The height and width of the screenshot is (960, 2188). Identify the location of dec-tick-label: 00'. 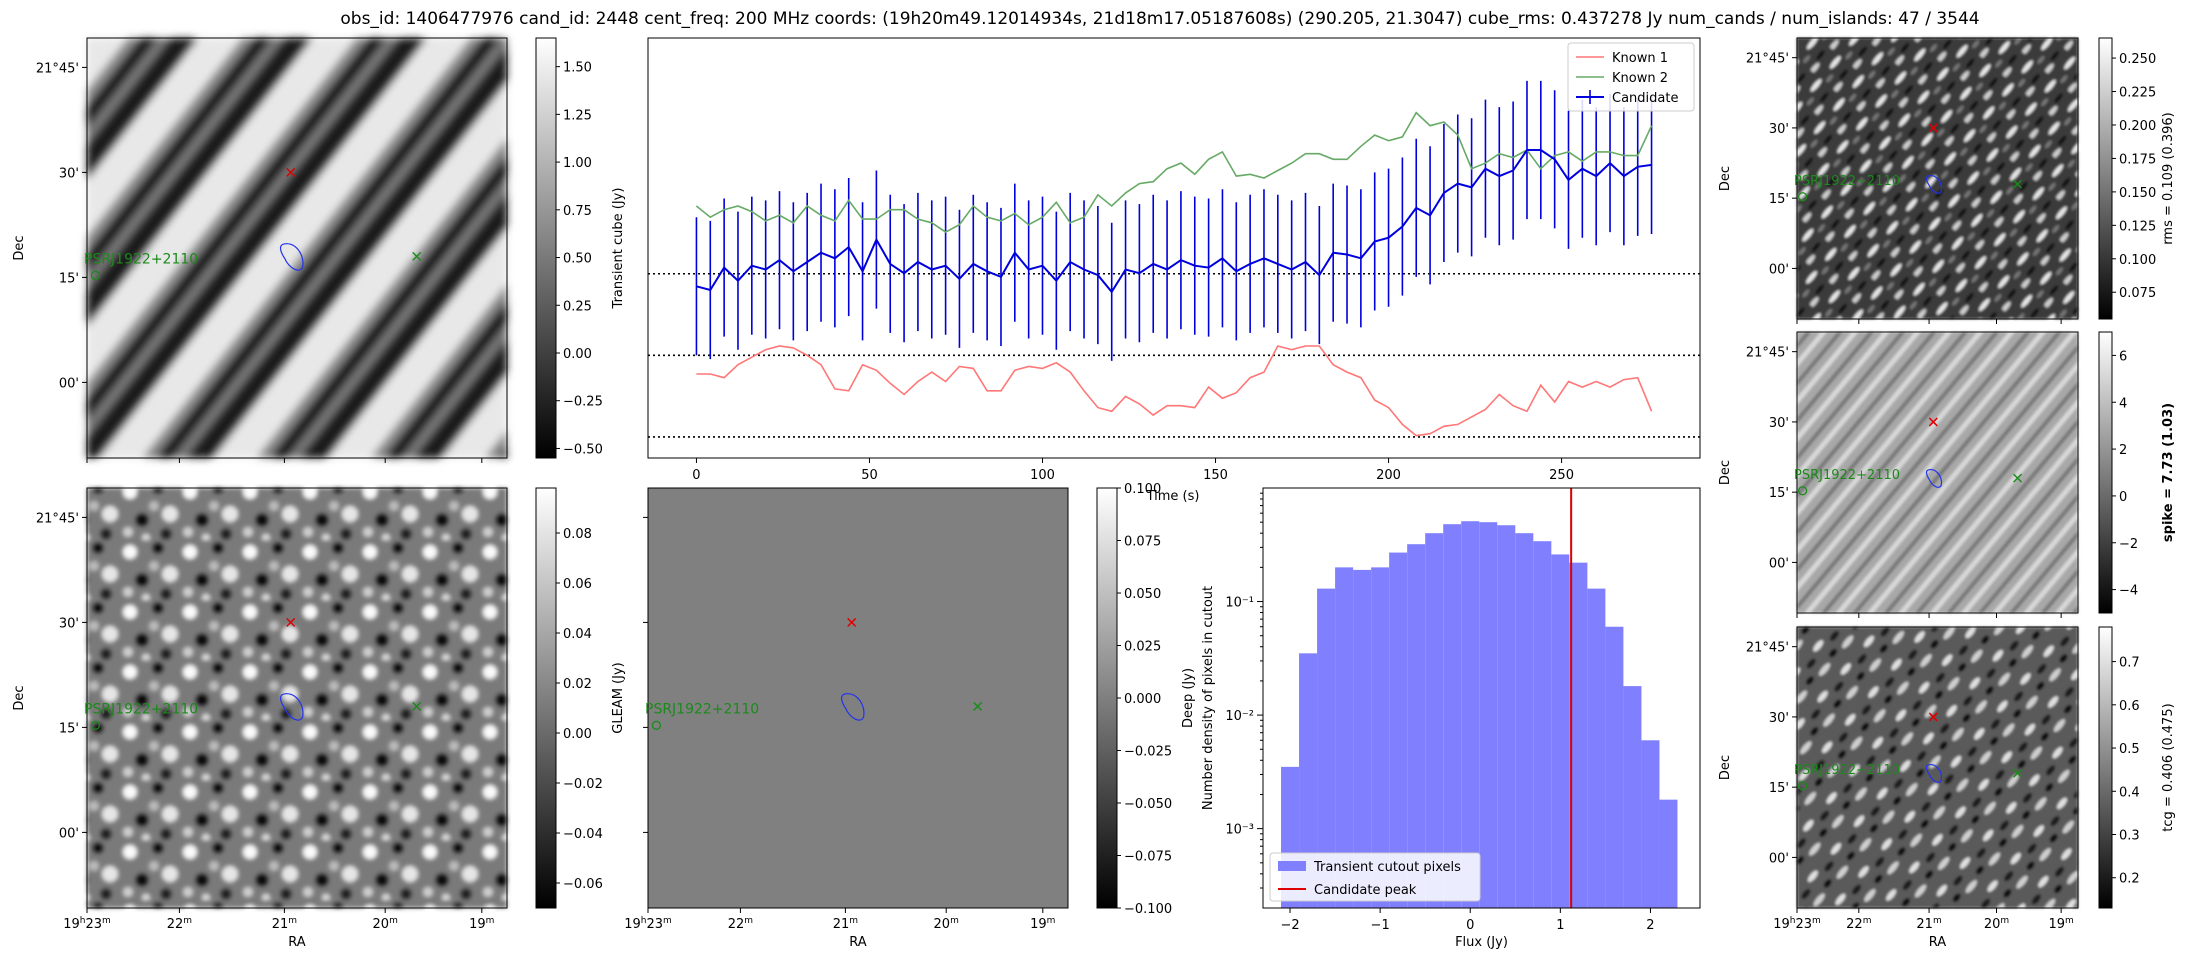
(1779, 269).